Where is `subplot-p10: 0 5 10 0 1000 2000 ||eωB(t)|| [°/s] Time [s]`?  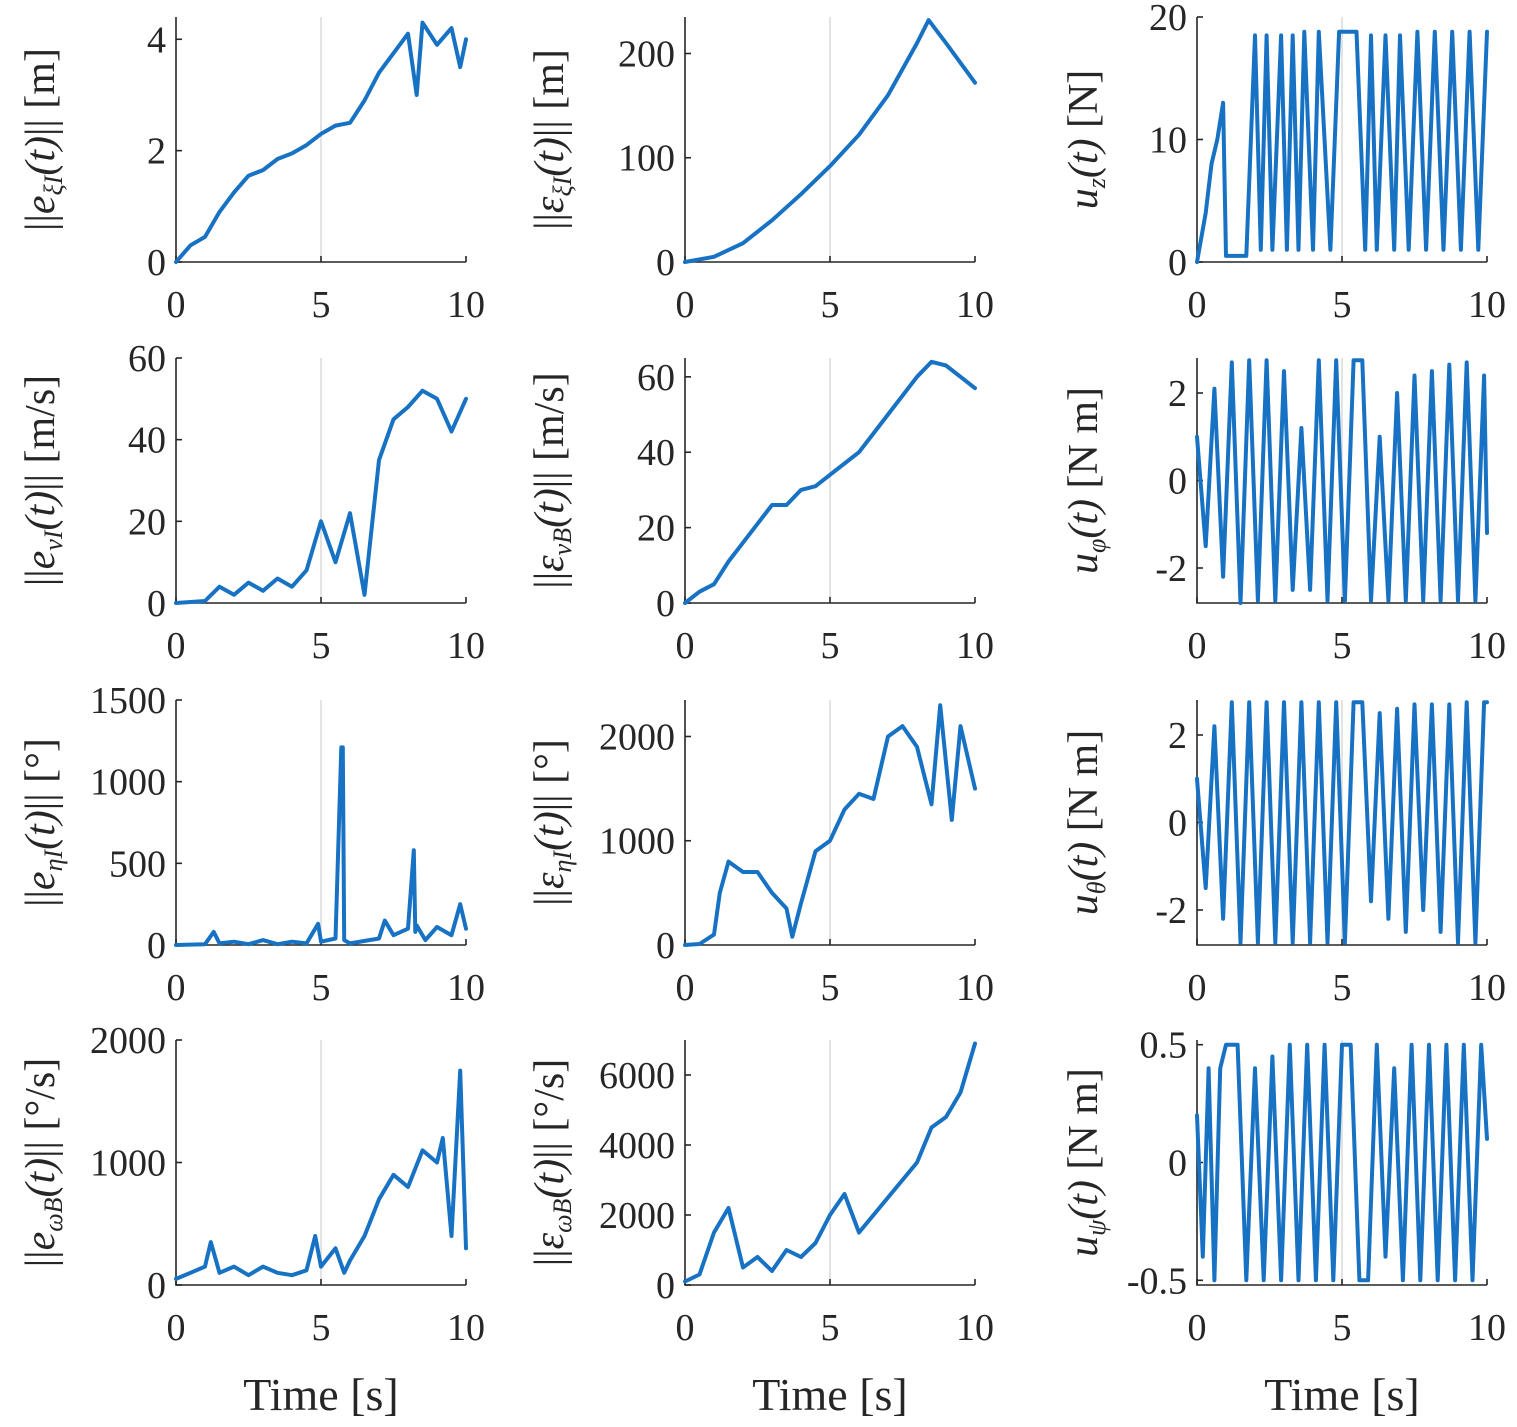 subplot-p10: 0 5 10 0 1000 2000 ||eωB(t)|| [°/s] Time [s] is located at coordinates (251, 1220).